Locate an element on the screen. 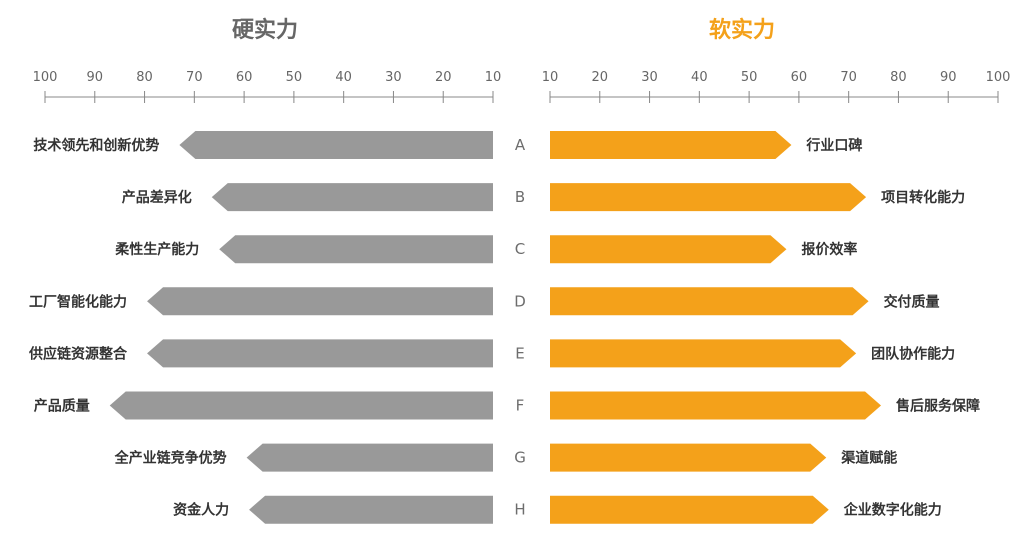 The height and width of the screenshot is (541, 1015). left-tick-label: 40 is located at coordinates (343, 77).